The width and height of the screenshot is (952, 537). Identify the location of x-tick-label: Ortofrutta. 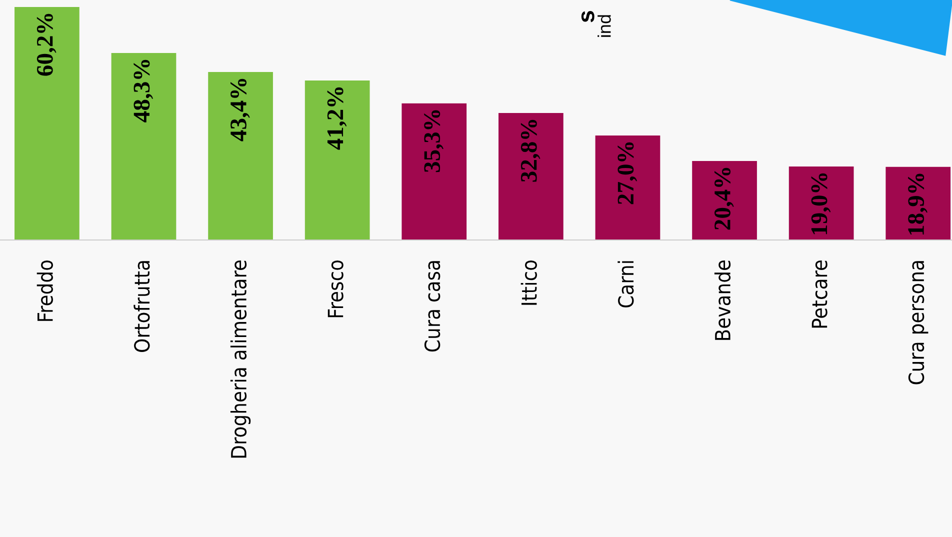
(142, 306).